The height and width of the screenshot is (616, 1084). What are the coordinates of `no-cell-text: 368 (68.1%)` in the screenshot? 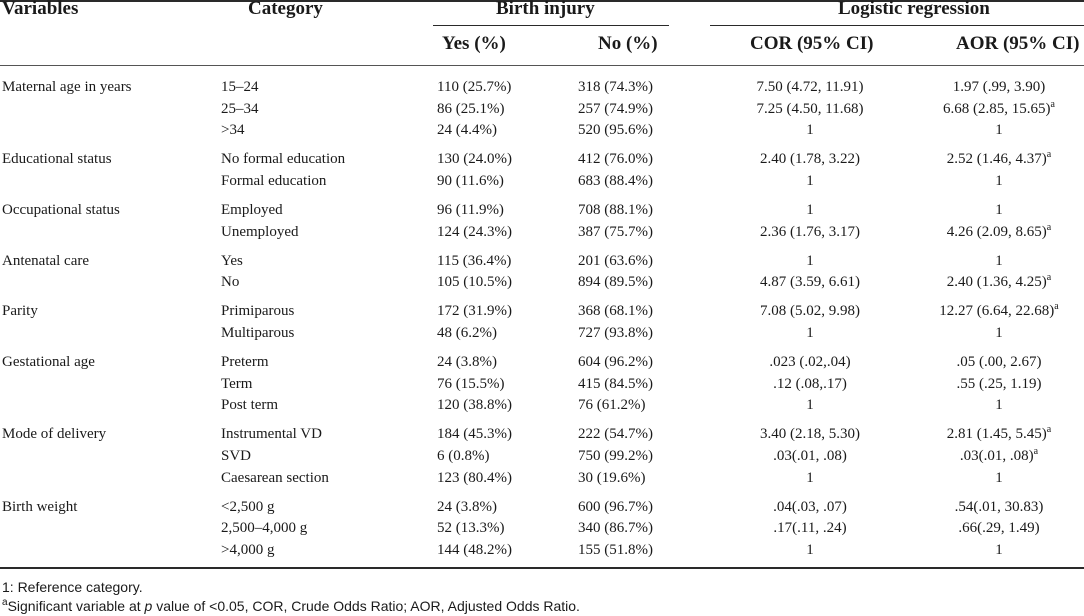 It's located at (615, 311).